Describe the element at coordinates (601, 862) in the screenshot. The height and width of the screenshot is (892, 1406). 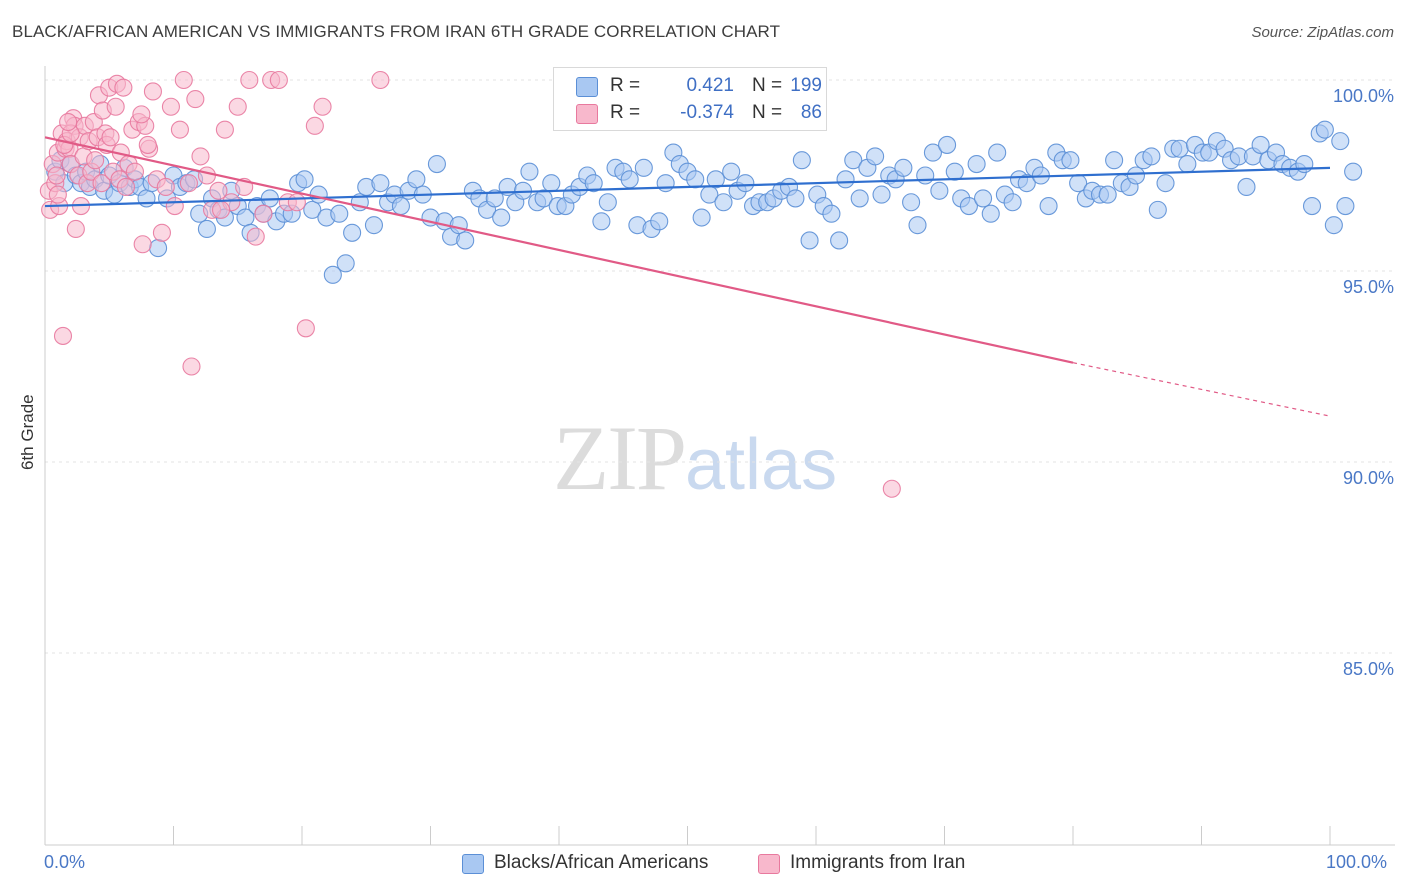
I see `legend-label-blacks: Blacks/African Americans` at that location.